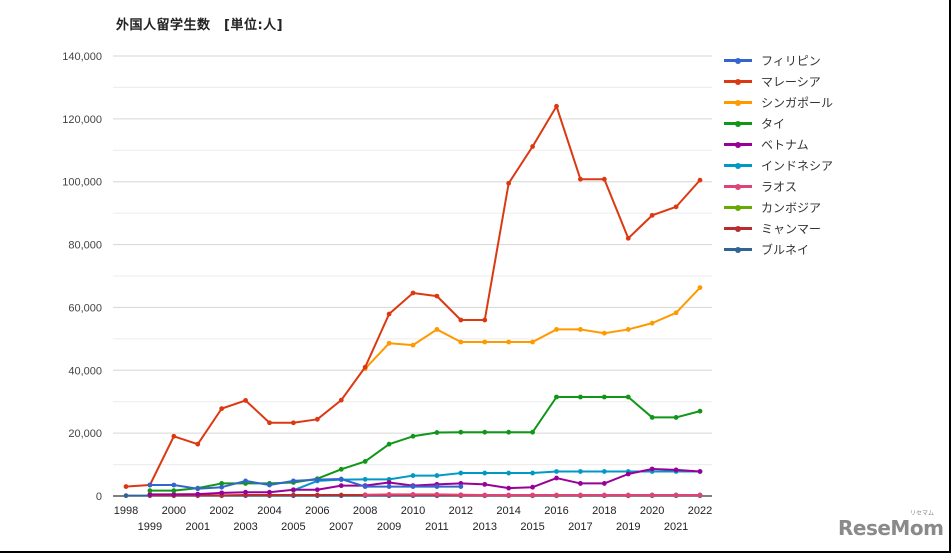 Image resolution: width=952 pixels, height=554 pixels. What do you see at coordinates (785, 250) in the screenshot?
I see `legend-label: ブルネイ` at bounding box center [785, 250].